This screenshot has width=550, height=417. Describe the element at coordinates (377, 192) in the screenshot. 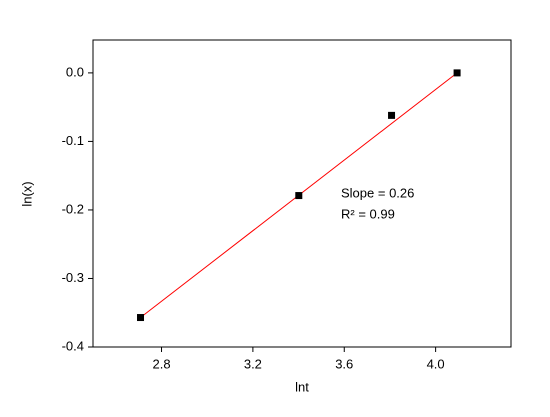

I see `annotation: Slope = 0.26` at that location.